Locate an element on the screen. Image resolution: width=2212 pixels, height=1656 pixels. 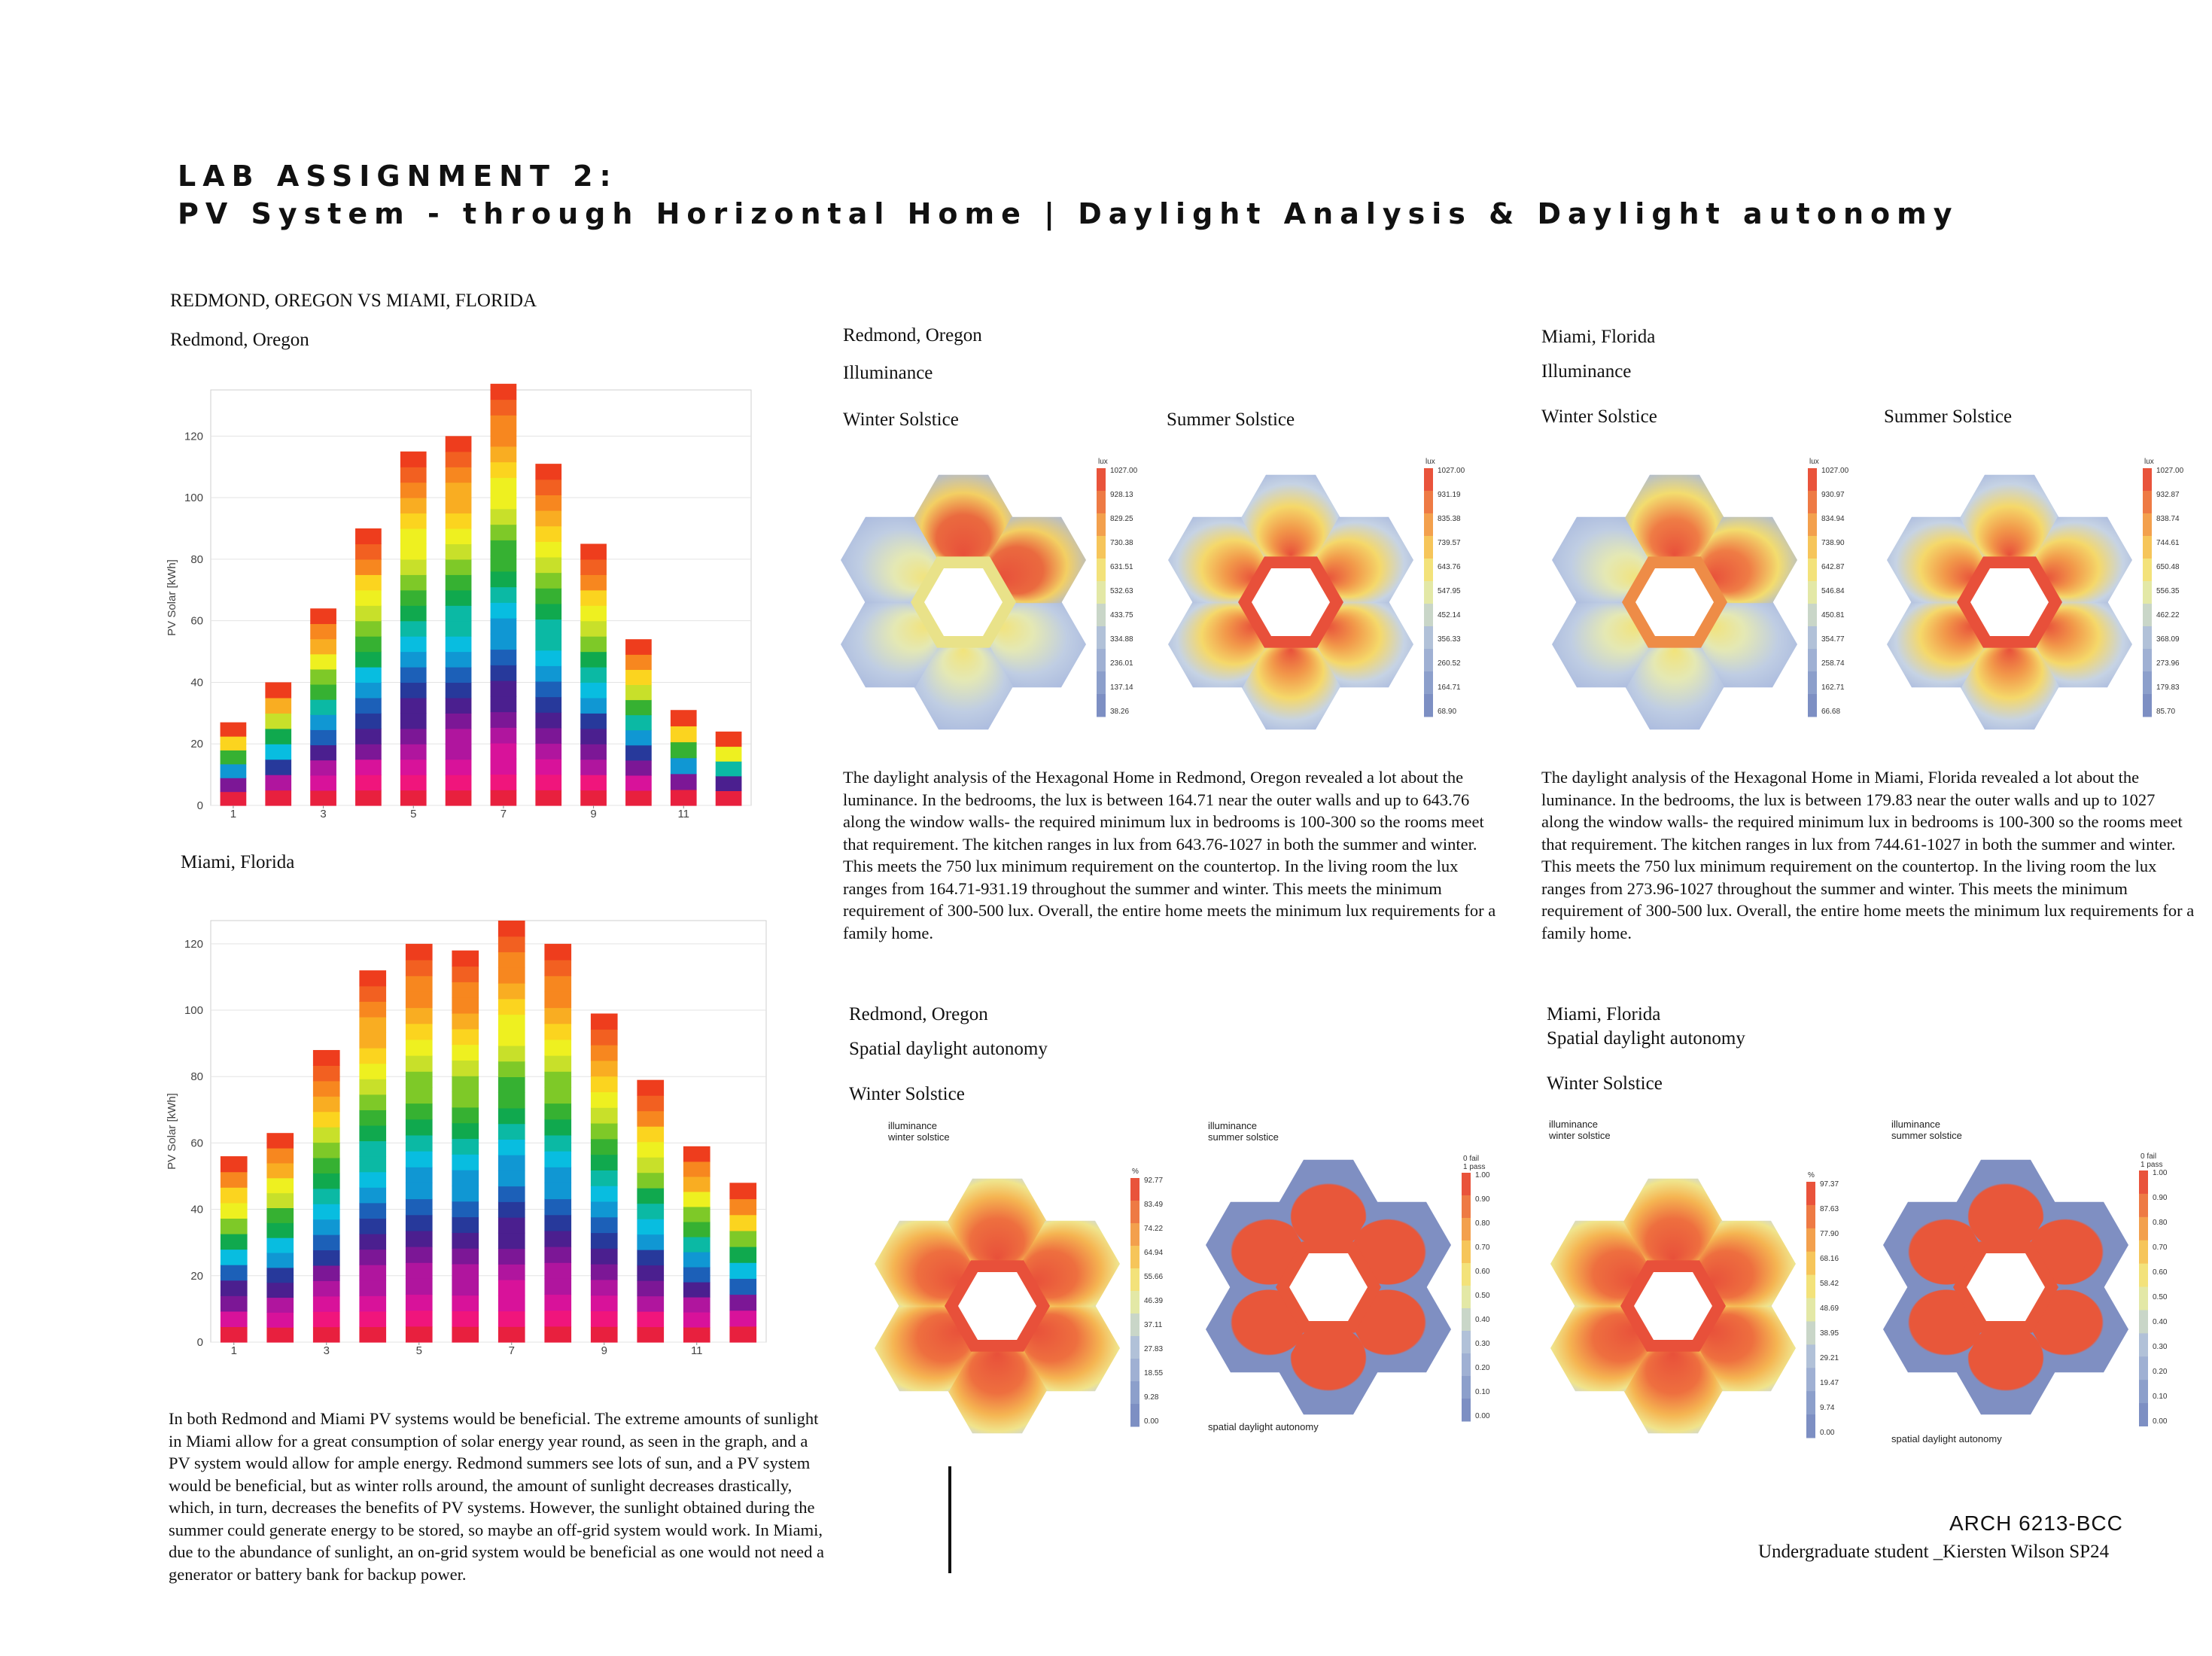
legend-tick: 0.90 is located at coordinates (2160, 1198).